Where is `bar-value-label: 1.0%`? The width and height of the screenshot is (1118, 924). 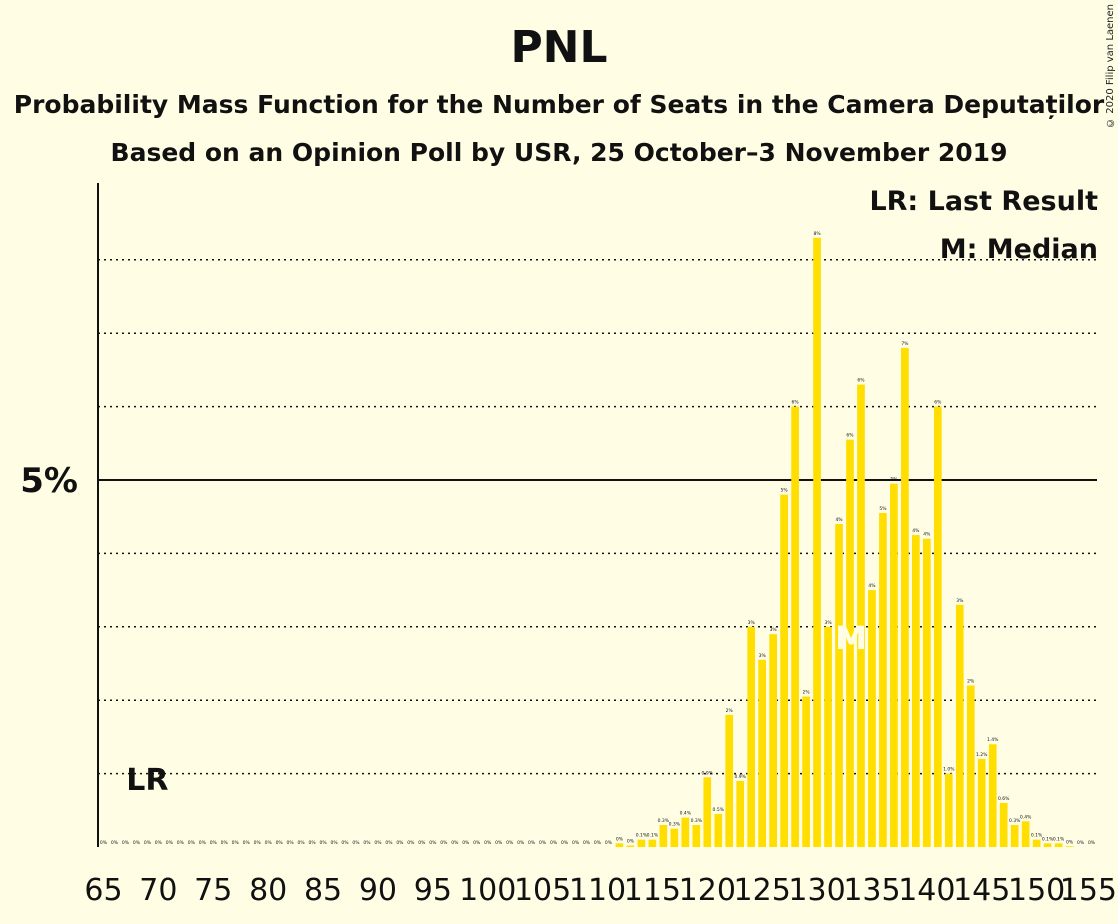
bar-value-label: 1.0% is located at coordinates (949, 770).